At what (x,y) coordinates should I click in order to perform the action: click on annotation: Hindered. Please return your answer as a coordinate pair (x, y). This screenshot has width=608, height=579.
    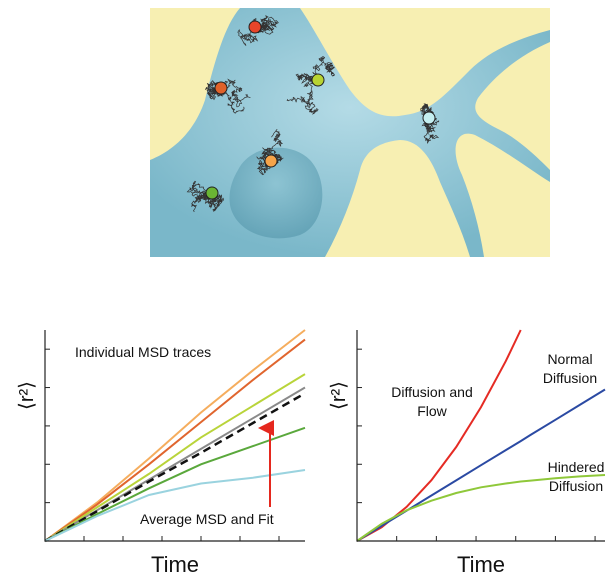
    Looking at the image, I should click on (576, 467).